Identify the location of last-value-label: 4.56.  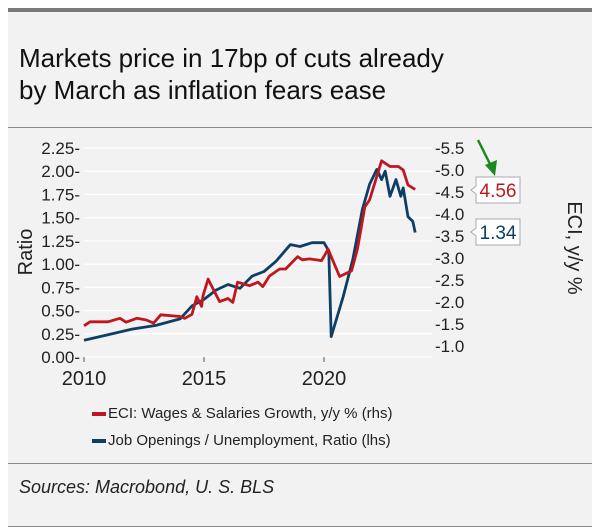
(498, 191).